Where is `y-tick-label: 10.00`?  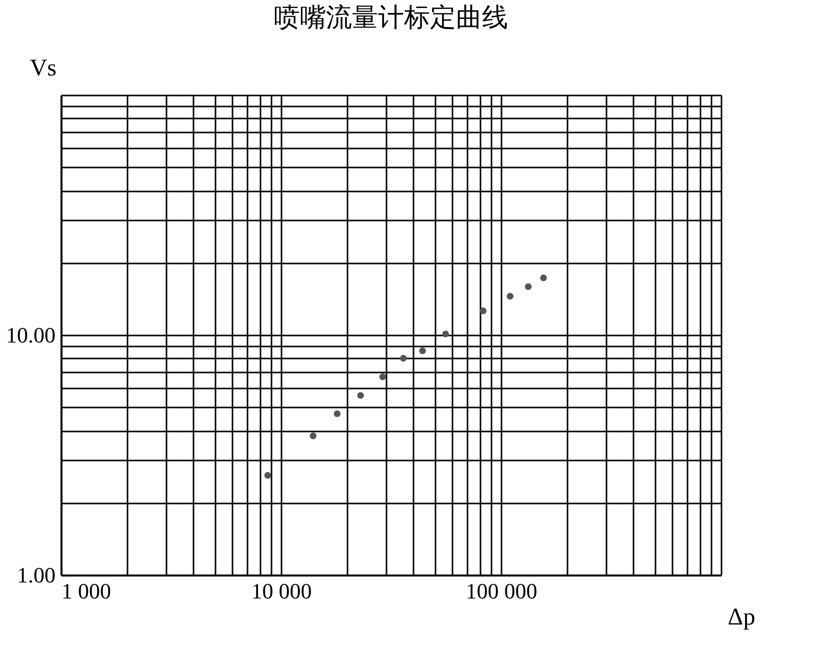
y-tick-label: 10.00 is located at coordinates (31, 335).